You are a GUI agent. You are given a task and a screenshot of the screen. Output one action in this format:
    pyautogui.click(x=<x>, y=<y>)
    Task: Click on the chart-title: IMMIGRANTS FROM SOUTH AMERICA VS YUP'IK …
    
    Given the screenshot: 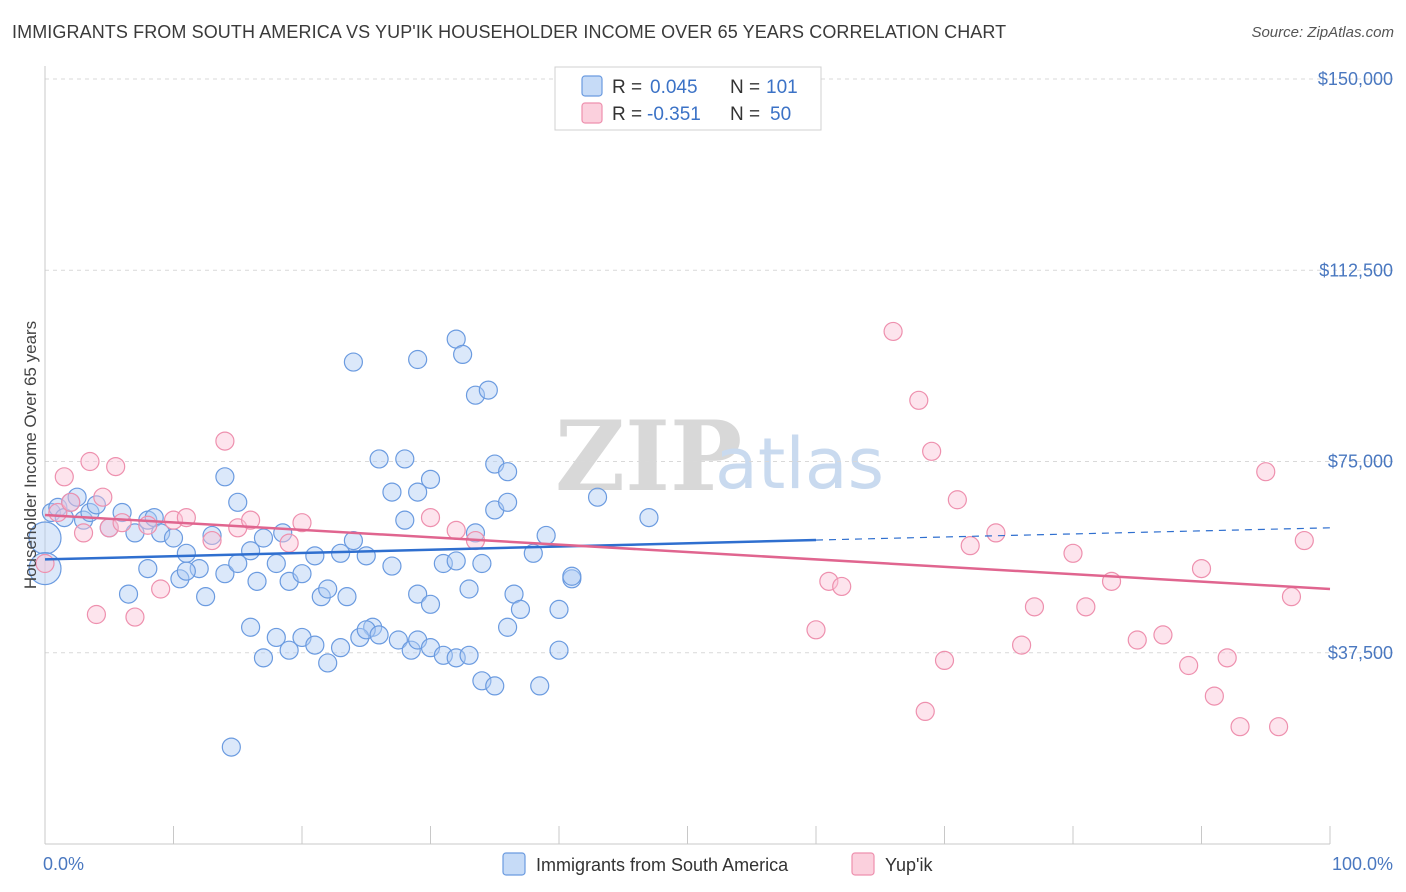 What is the action you would take?
    pyautogui.click(x=509, y=32)
    